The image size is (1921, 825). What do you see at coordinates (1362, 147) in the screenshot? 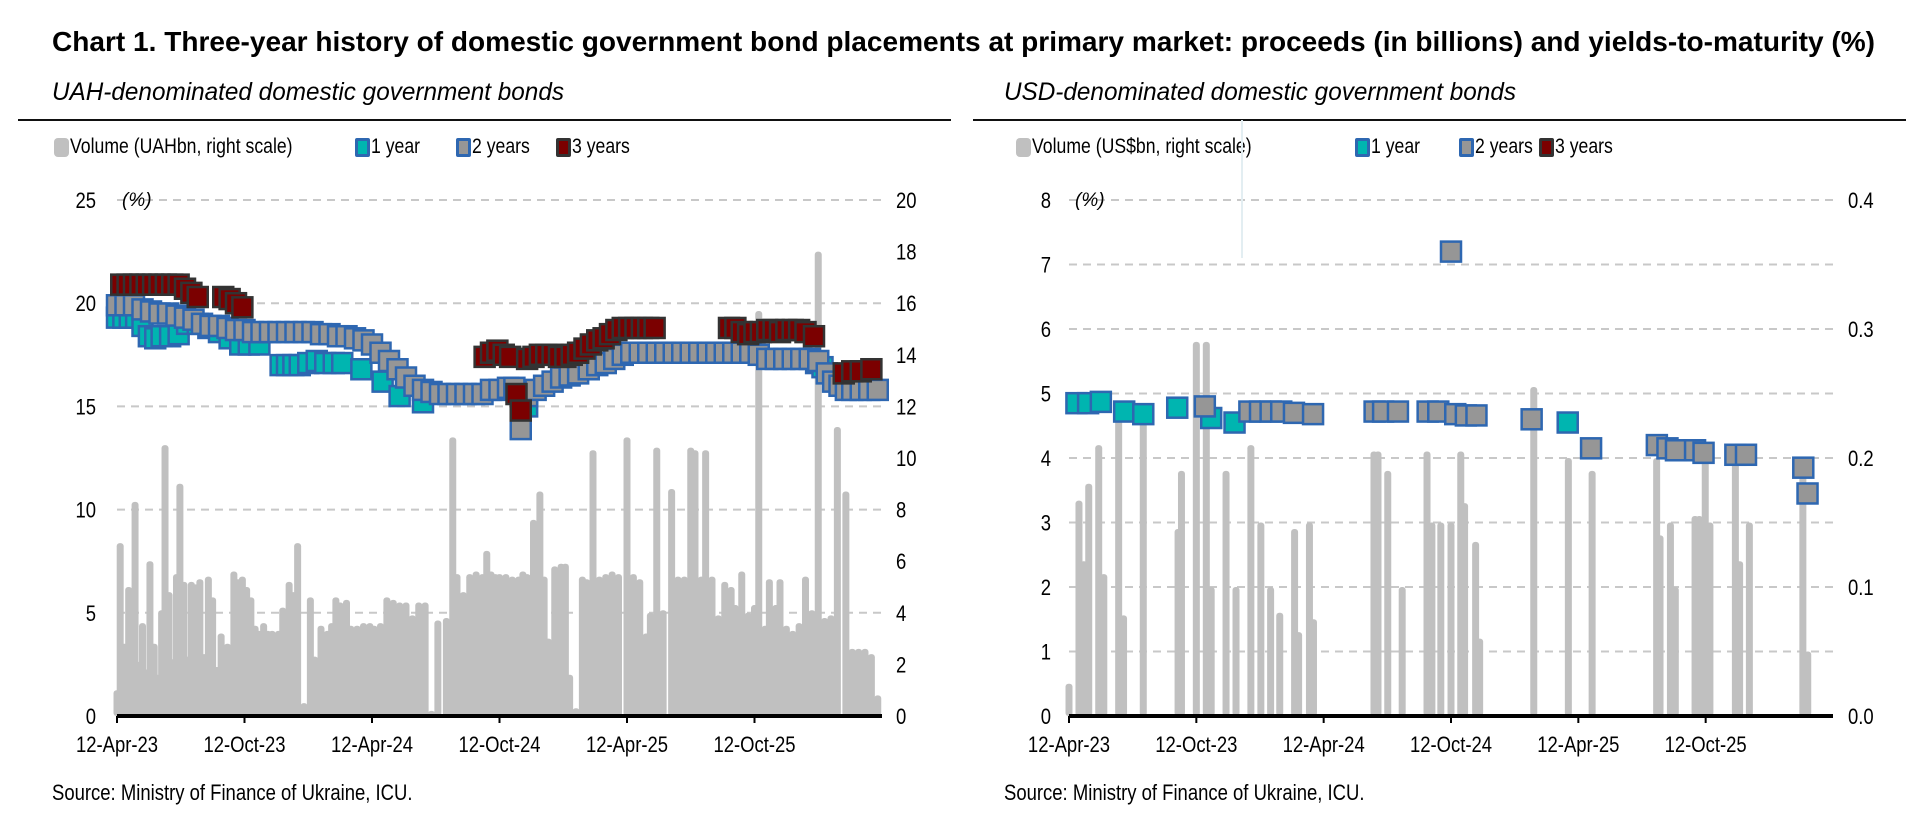
I see `1y-swatch-icon` at bounding box center [1362, 147].